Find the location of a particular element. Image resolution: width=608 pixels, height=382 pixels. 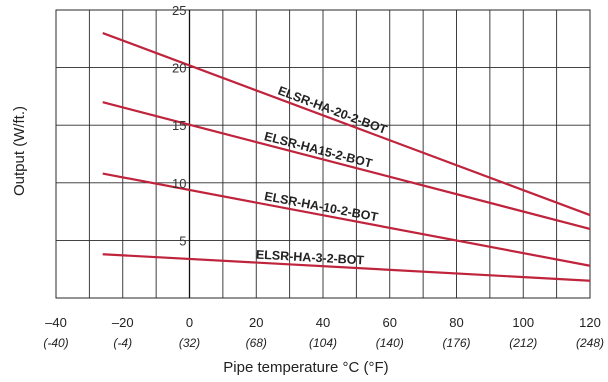

y-tick-labels: 5 10 15 20 25 is located at coordinates (179, 125).